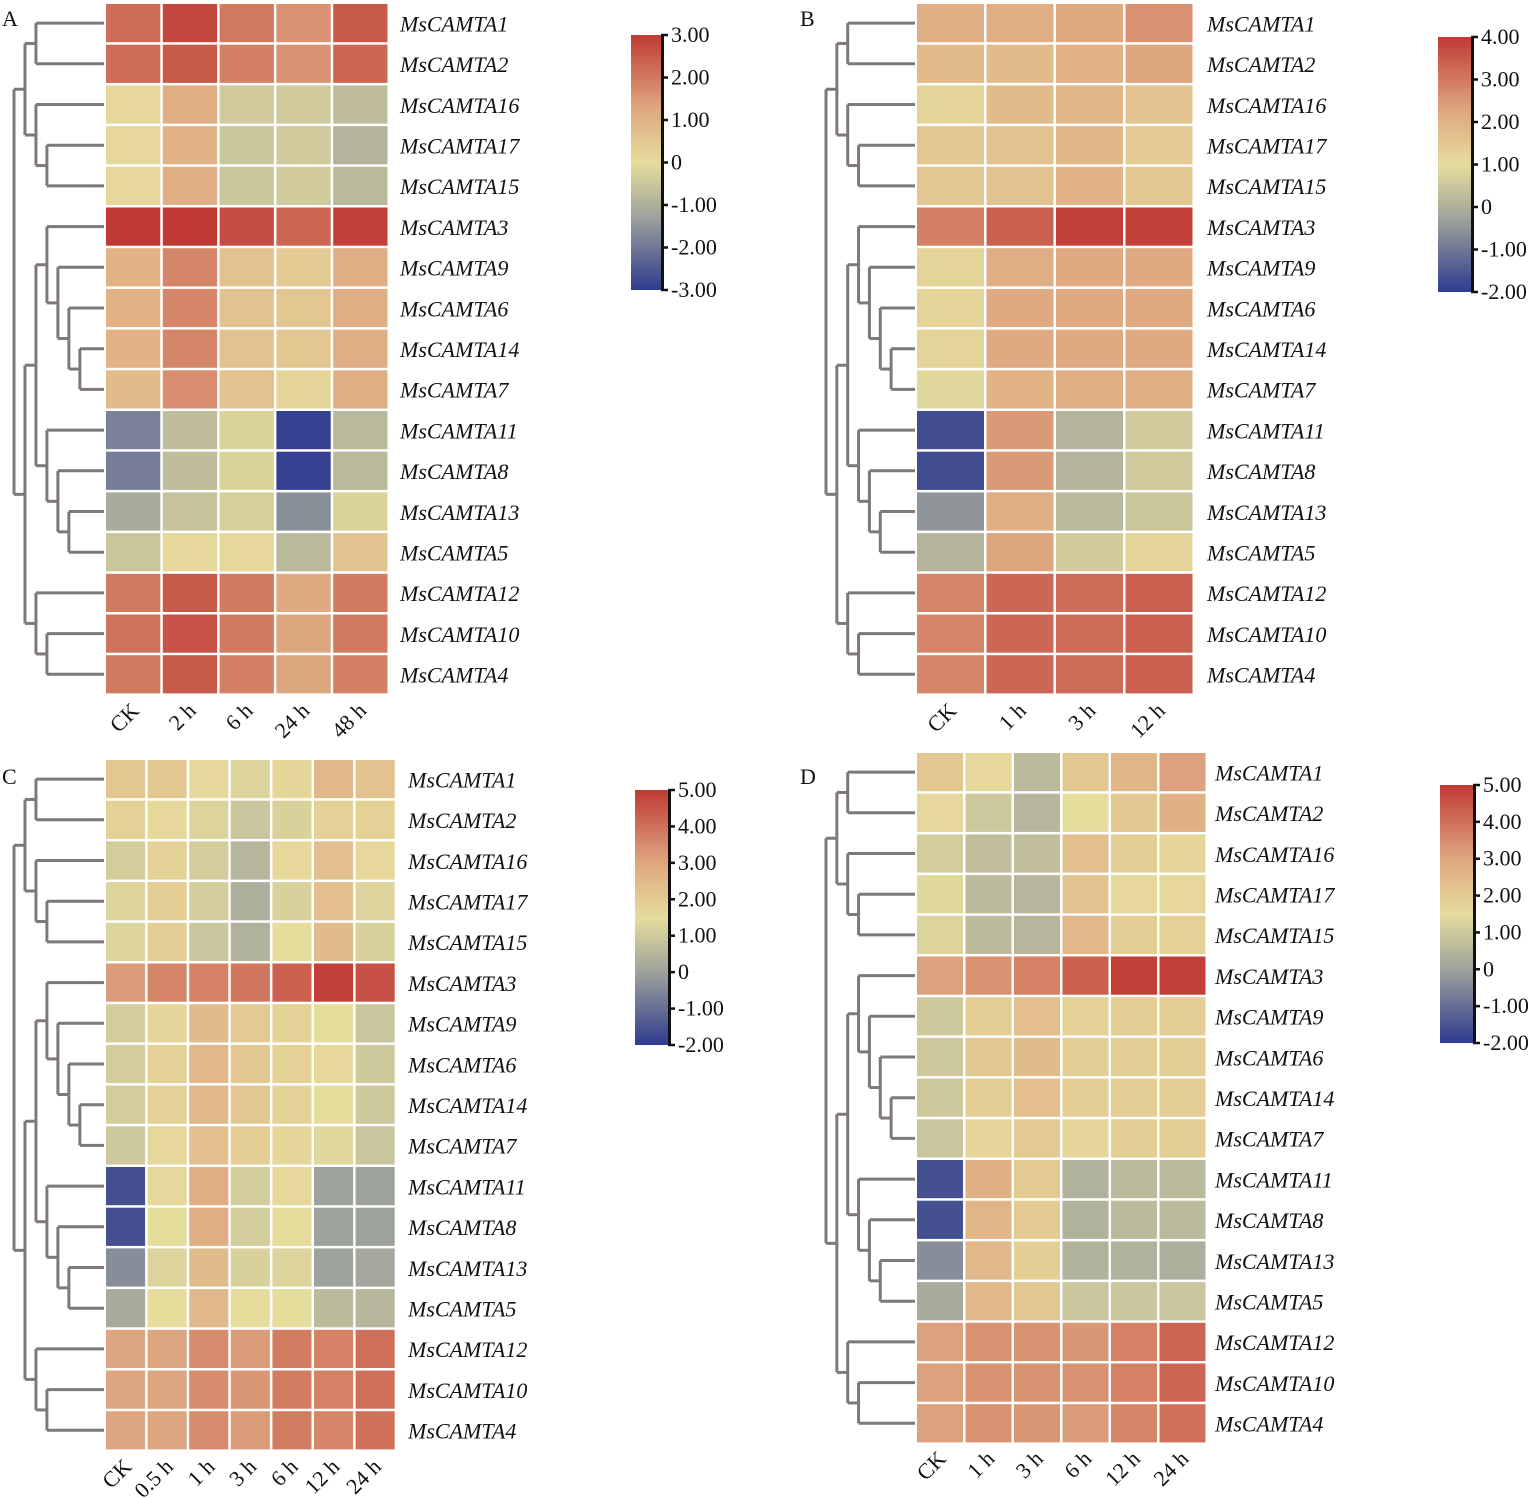 The width and height of the screenshot is (1532, 1498). What do you see at coordinates (124, 717) in the screenshot?
I see `column-label: CK` at bounding box center [124, 717].